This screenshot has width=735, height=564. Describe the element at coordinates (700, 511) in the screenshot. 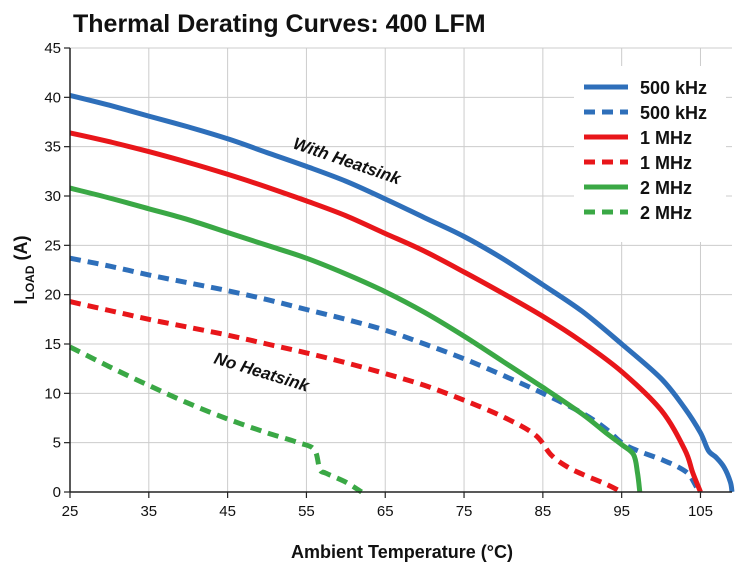

I see `x-tick-label: 105` at that location.